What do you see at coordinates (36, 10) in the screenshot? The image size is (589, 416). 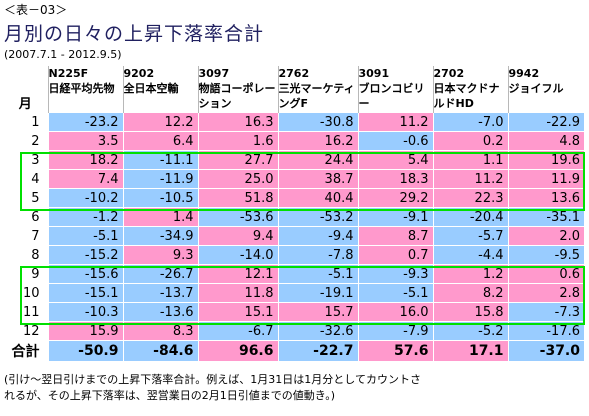 I see `table-label: ＜表－03＞` at bounding box center [36, 10].